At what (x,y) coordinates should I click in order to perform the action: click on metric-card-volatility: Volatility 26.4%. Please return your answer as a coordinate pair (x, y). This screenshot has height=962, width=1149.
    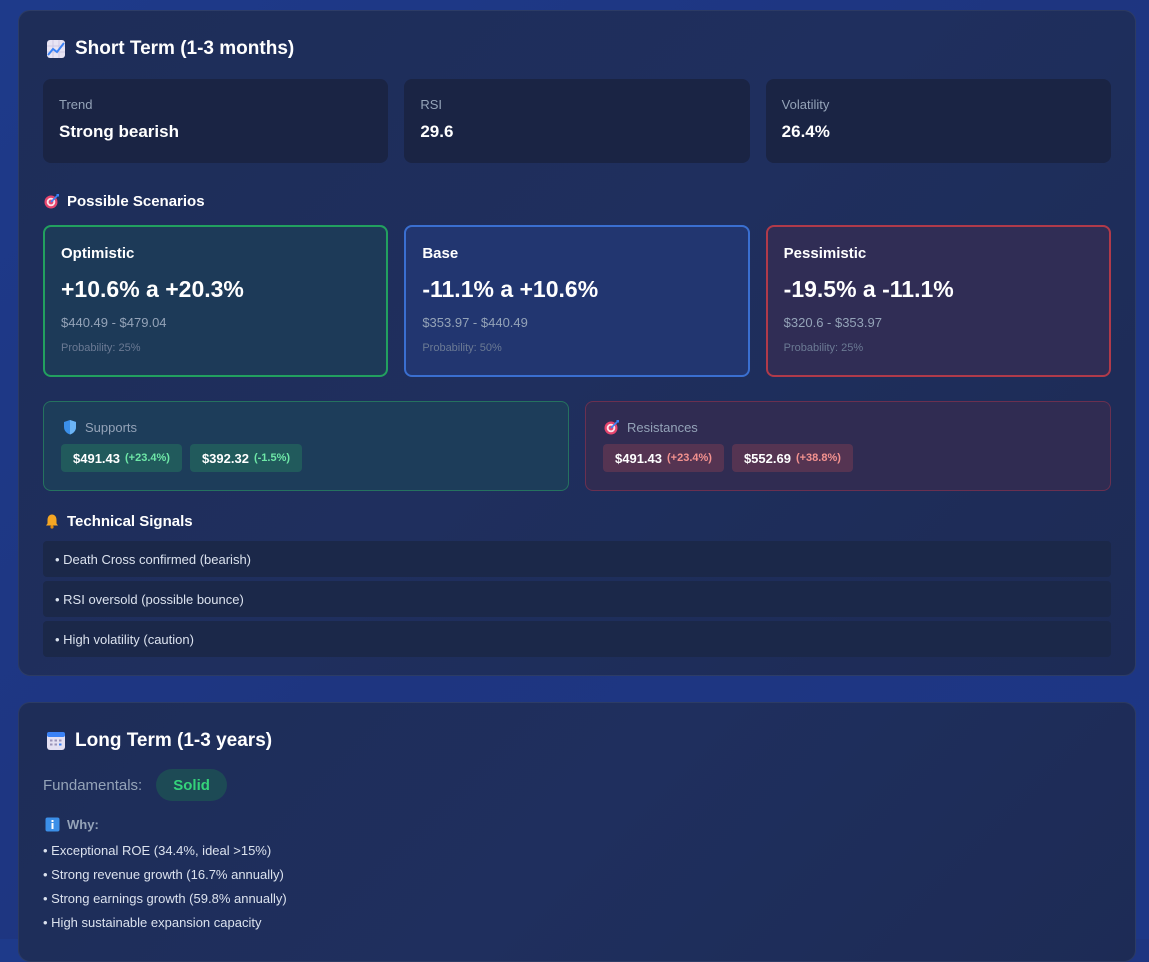
    Looking at the image, I should click on (938, 121).